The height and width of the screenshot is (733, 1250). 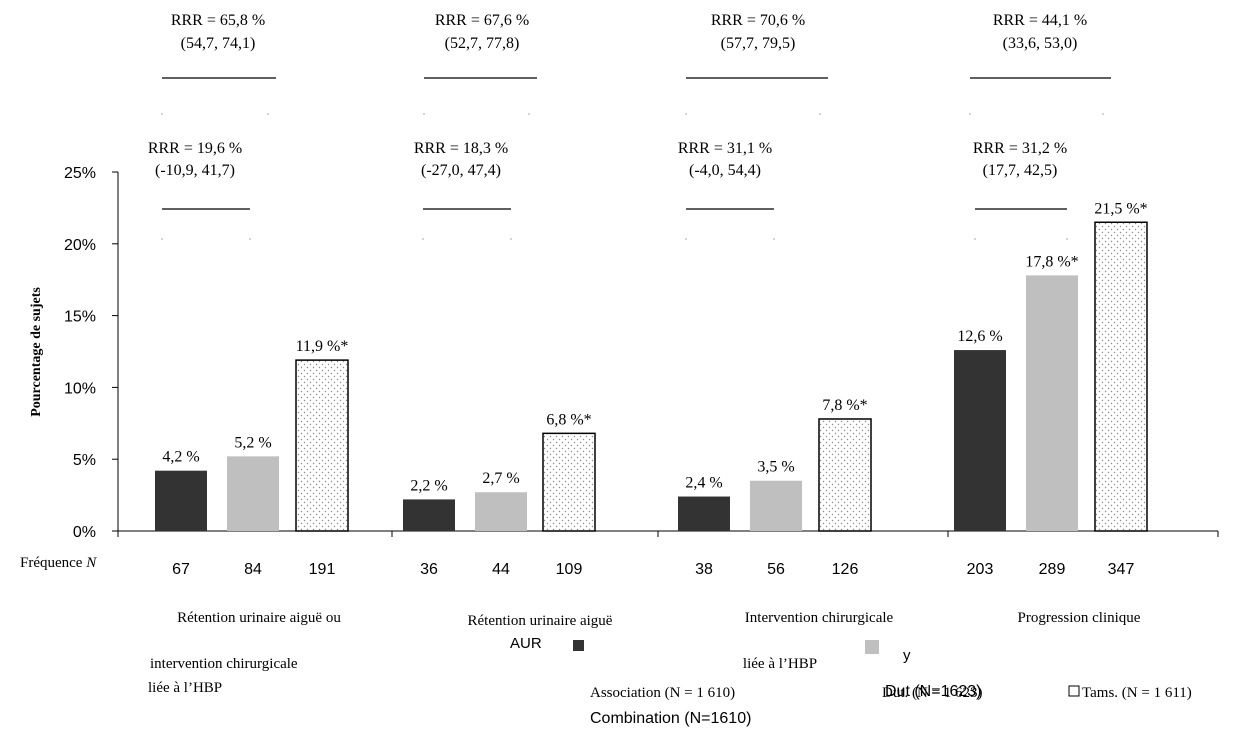 What do you see at coordinates (568, 419) in the screenshot?
I see `bar-value-label: 6,8 %*` at bounding box center [568, 419].